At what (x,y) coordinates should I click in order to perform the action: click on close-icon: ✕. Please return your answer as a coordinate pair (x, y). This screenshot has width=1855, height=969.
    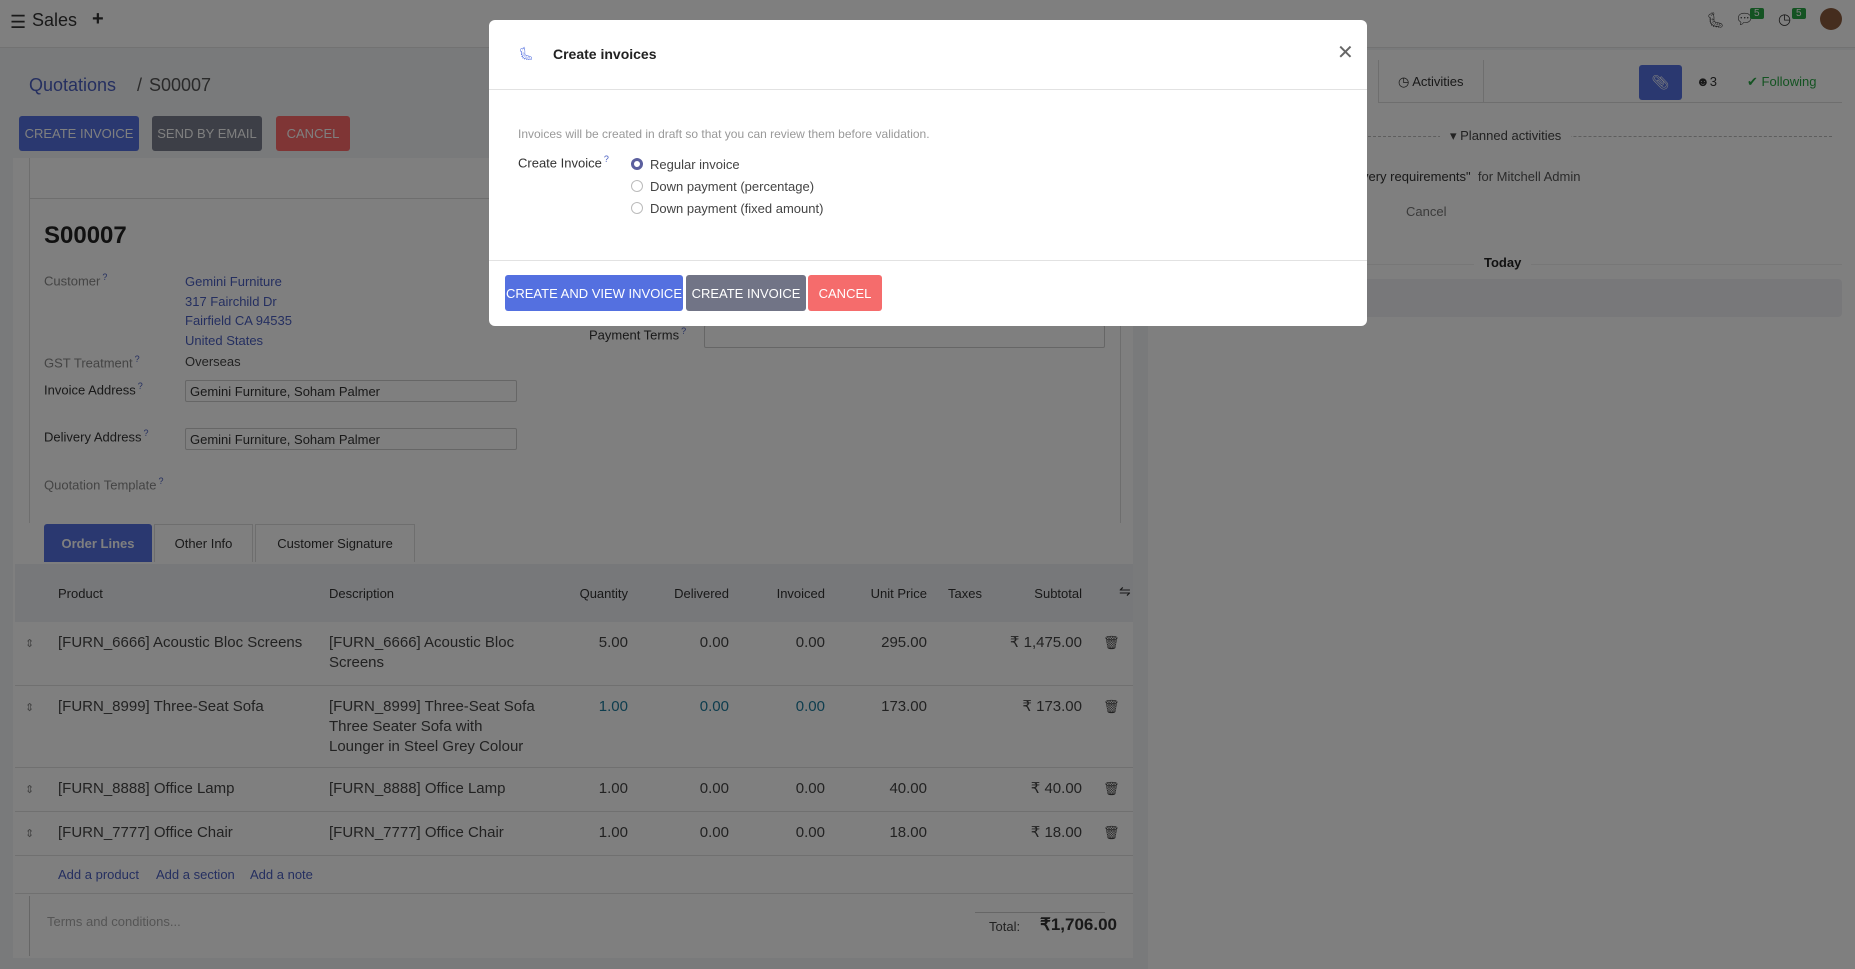
    Looking at the image, I should click on (1345, 53).